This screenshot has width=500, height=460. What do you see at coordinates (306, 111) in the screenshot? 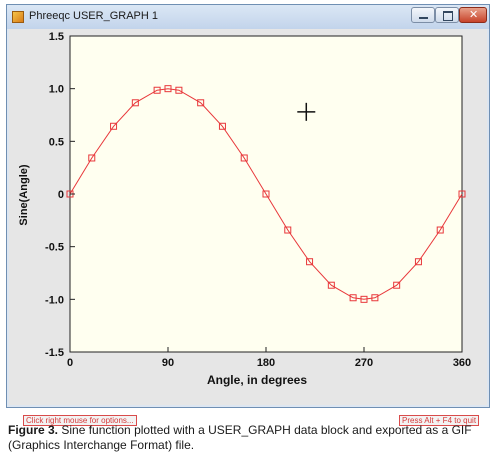
I see `crosshair-cursor-icon` at bounding box center [306, 111].